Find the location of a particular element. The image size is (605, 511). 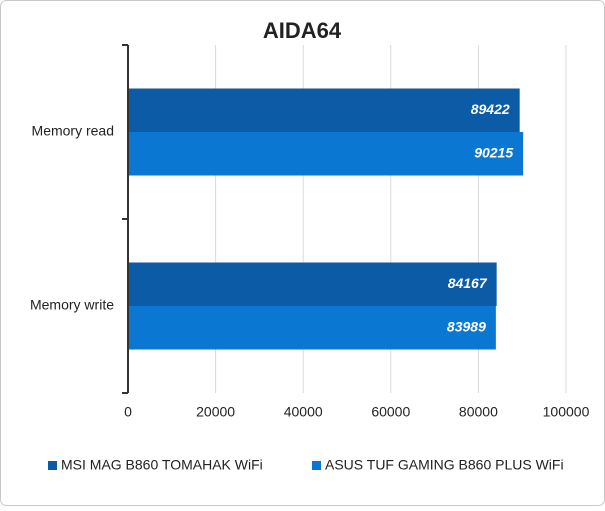

x-tick-label: 20000 is located at coordinates (215, 412).